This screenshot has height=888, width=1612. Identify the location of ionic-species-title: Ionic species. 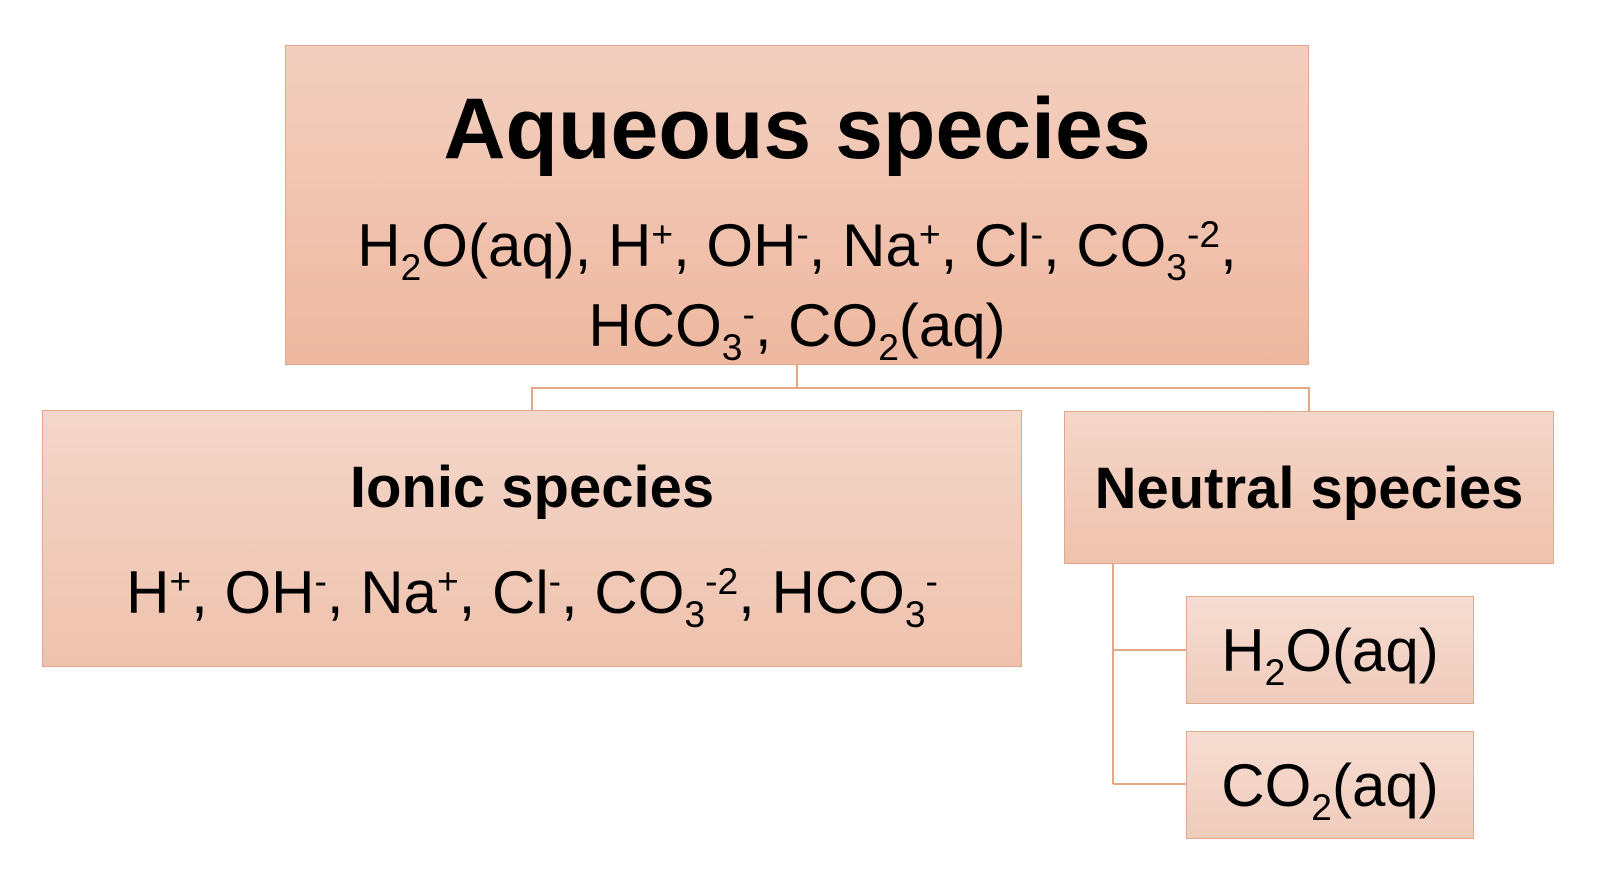
(532, 487).